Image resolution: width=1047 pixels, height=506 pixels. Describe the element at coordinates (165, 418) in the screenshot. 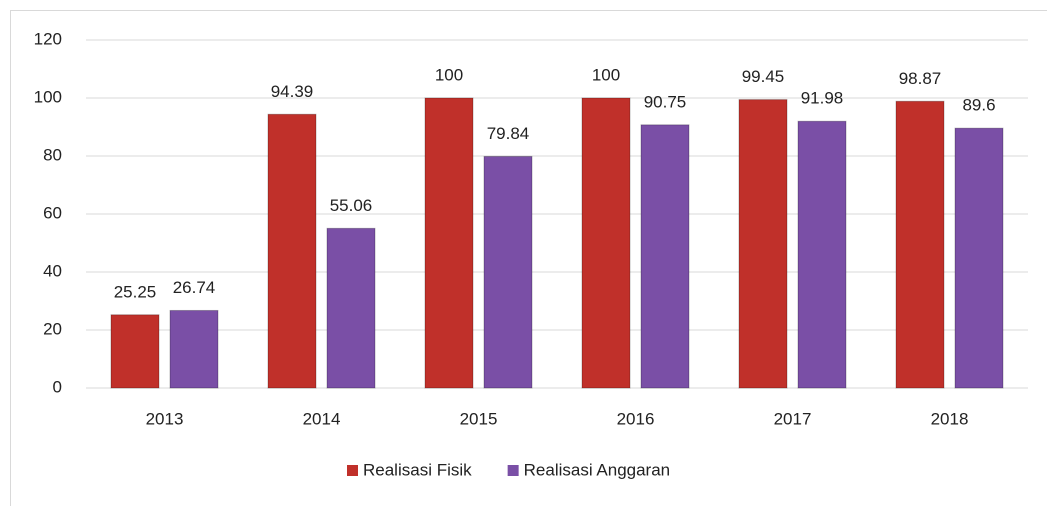

I see `x-tick-label: 2013` at that location.